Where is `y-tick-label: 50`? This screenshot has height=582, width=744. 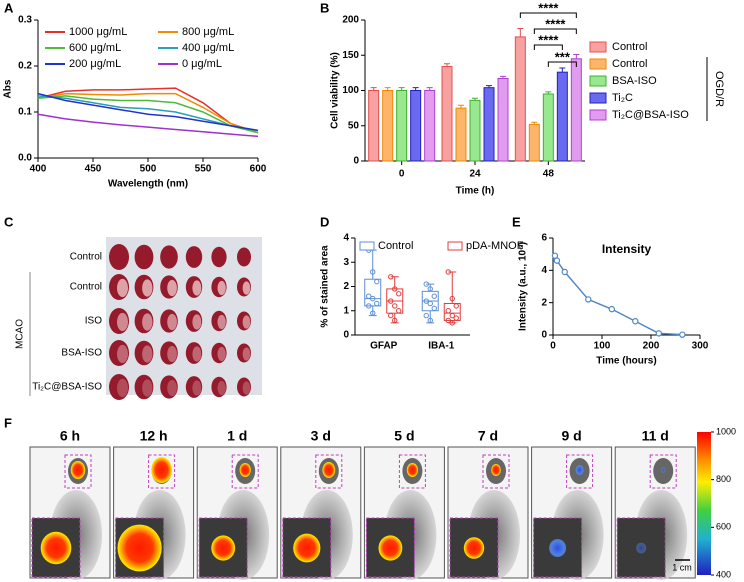
y-tick-label: 50 is located at coordinates (354, 125).